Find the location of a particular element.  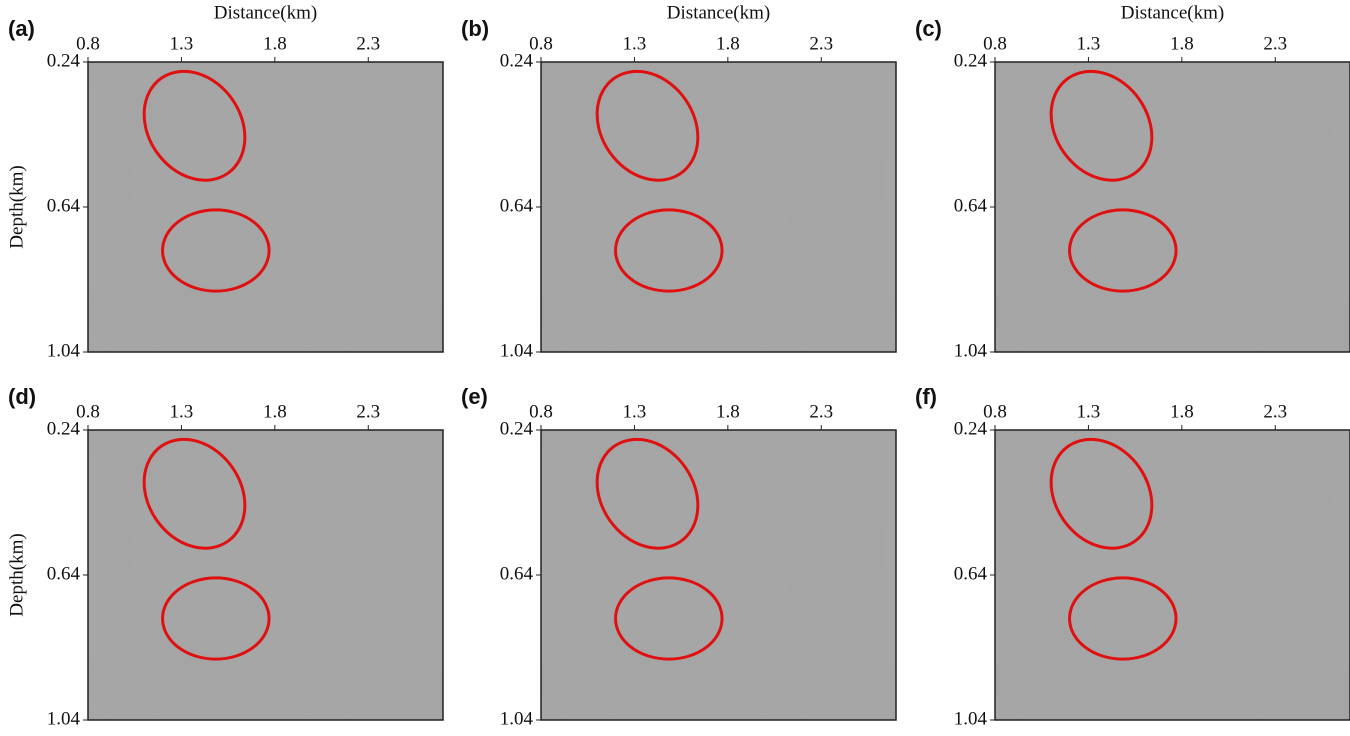

panel-label: (a) is located at coordinates (21, 28).